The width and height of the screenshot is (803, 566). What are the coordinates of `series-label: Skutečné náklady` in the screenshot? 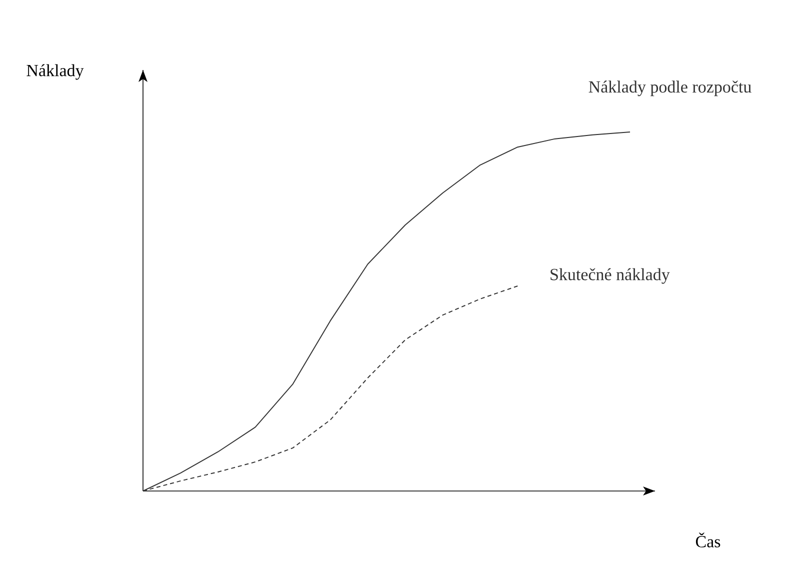 It's located at (610, 276).